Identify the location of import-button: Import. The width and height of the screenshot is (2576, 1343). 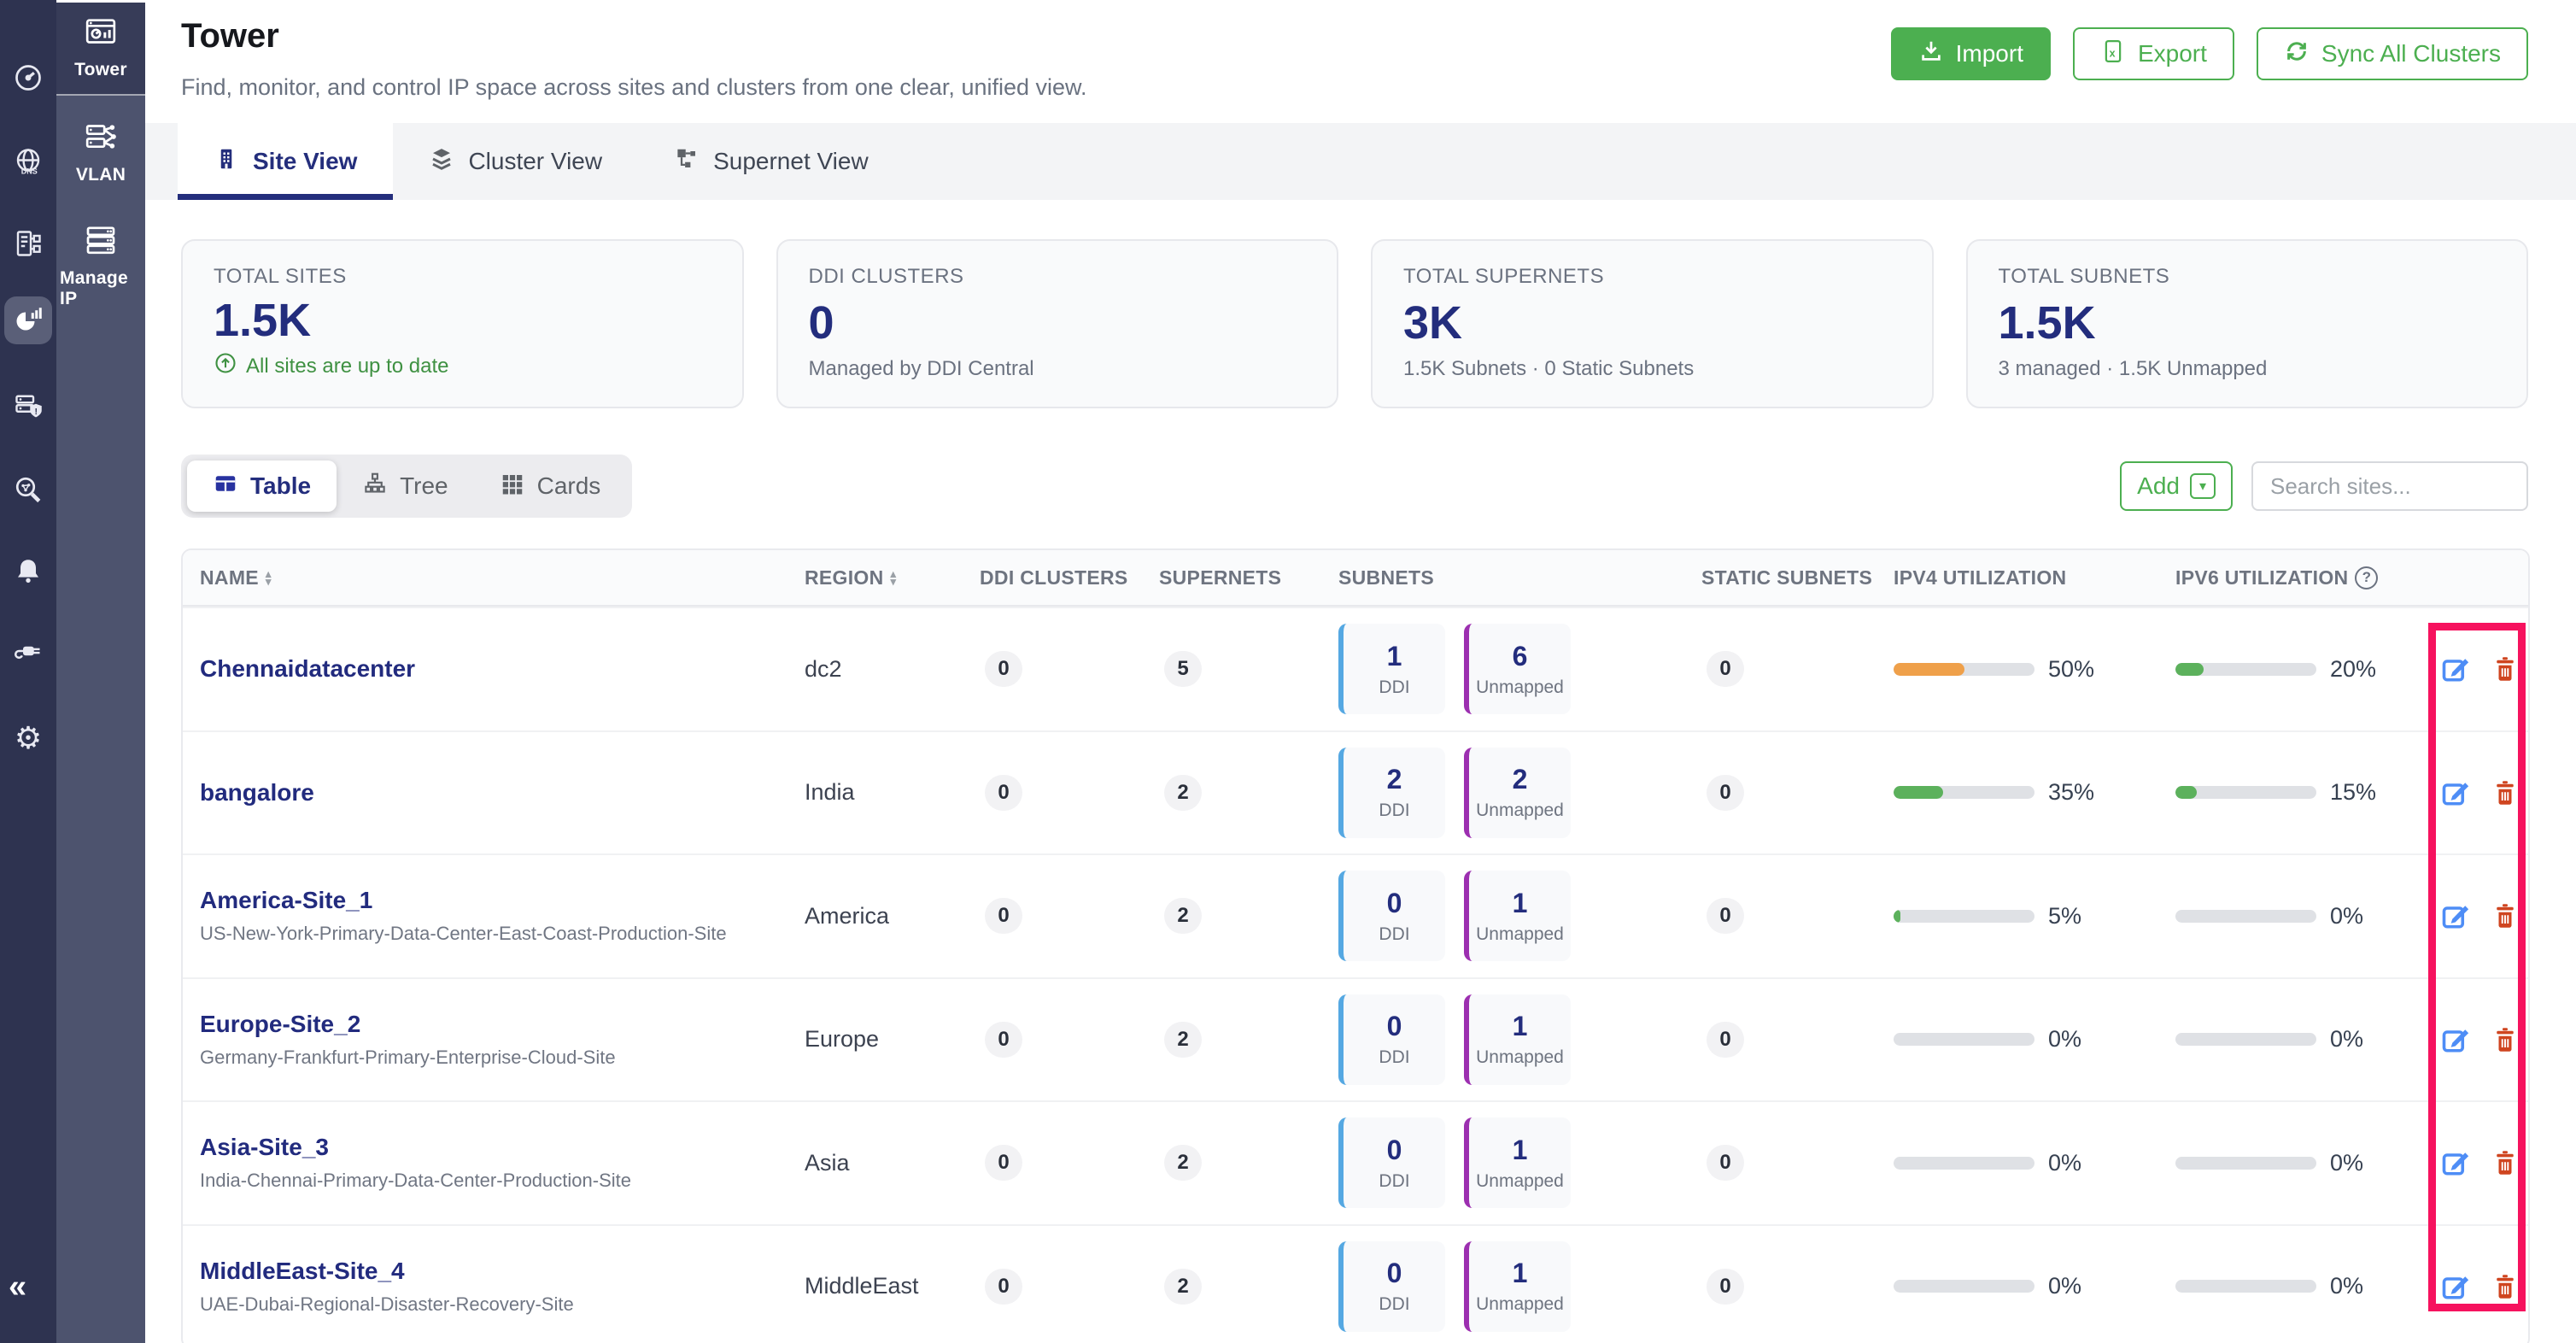
(1970, 53).